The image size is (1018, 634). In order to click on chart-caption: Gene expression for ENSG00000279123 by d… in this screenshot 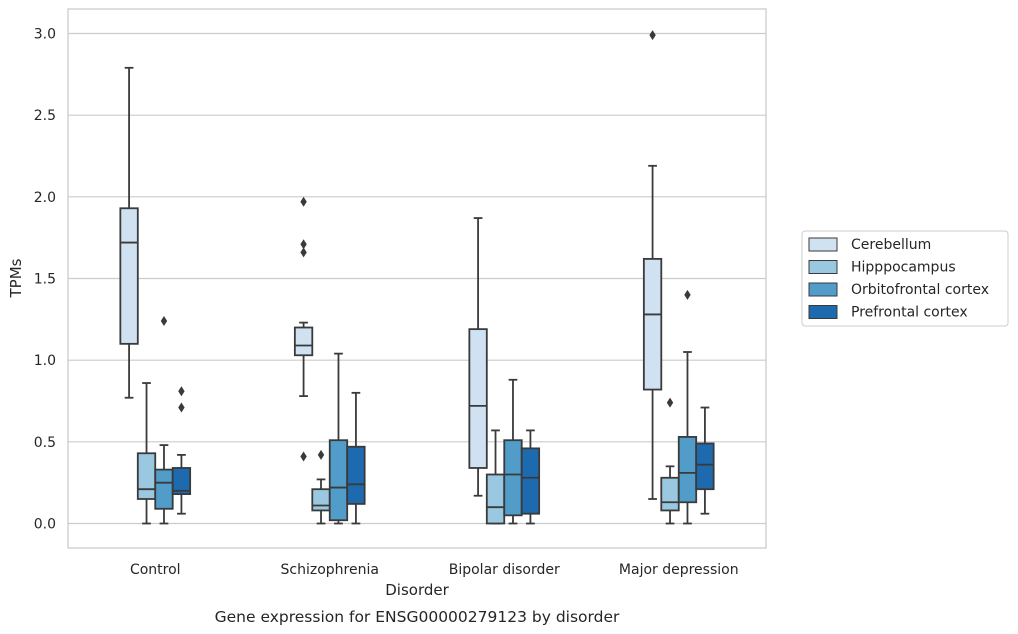, I will do `click(417, 617)`.